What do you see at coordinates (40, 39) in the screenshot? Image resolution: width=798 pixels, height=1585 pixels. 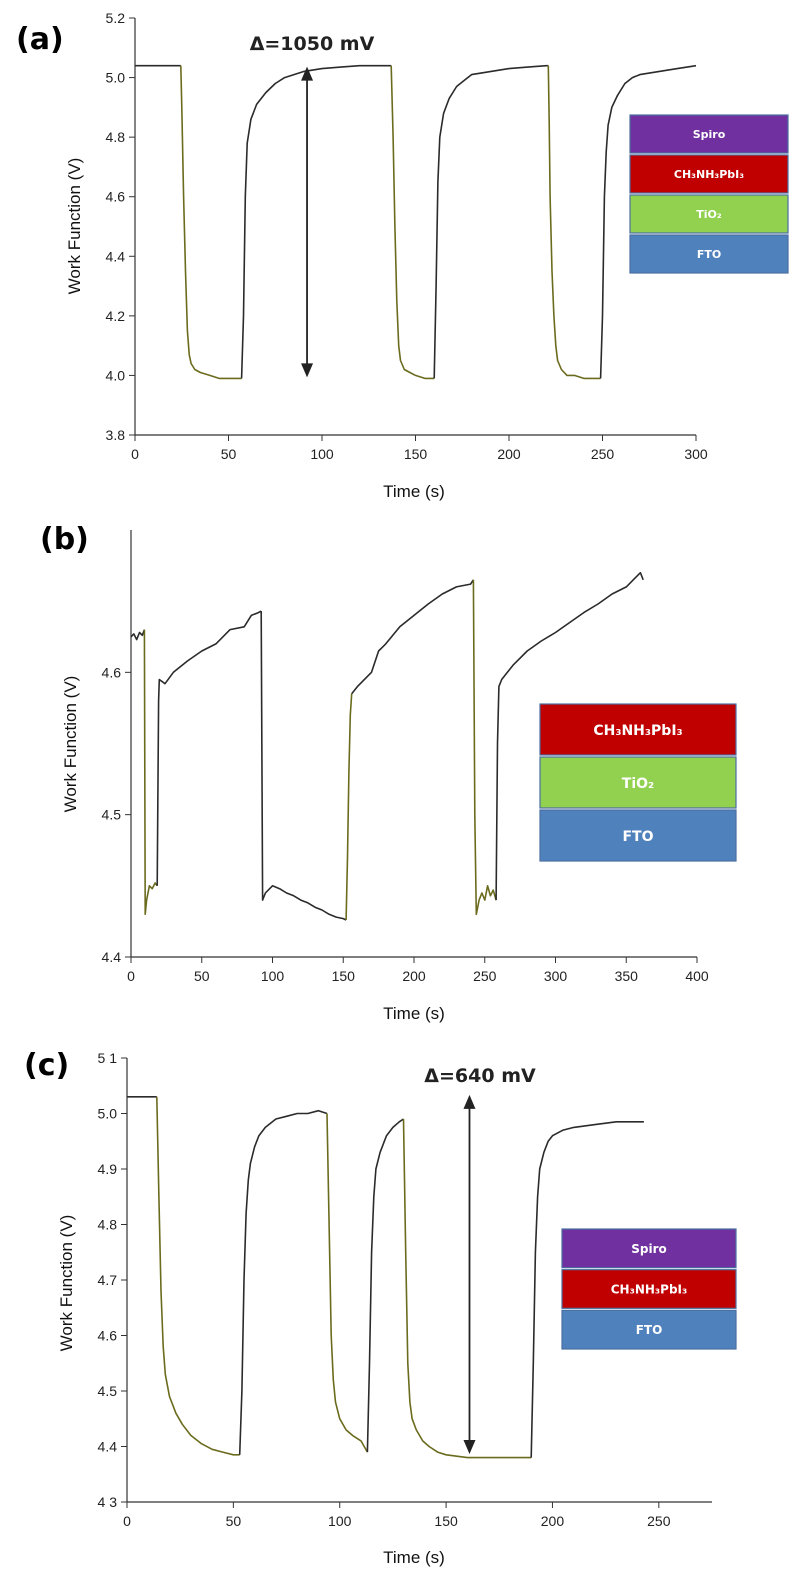 I see `panel-label-a: (a)` at bounding box center [40, 39].